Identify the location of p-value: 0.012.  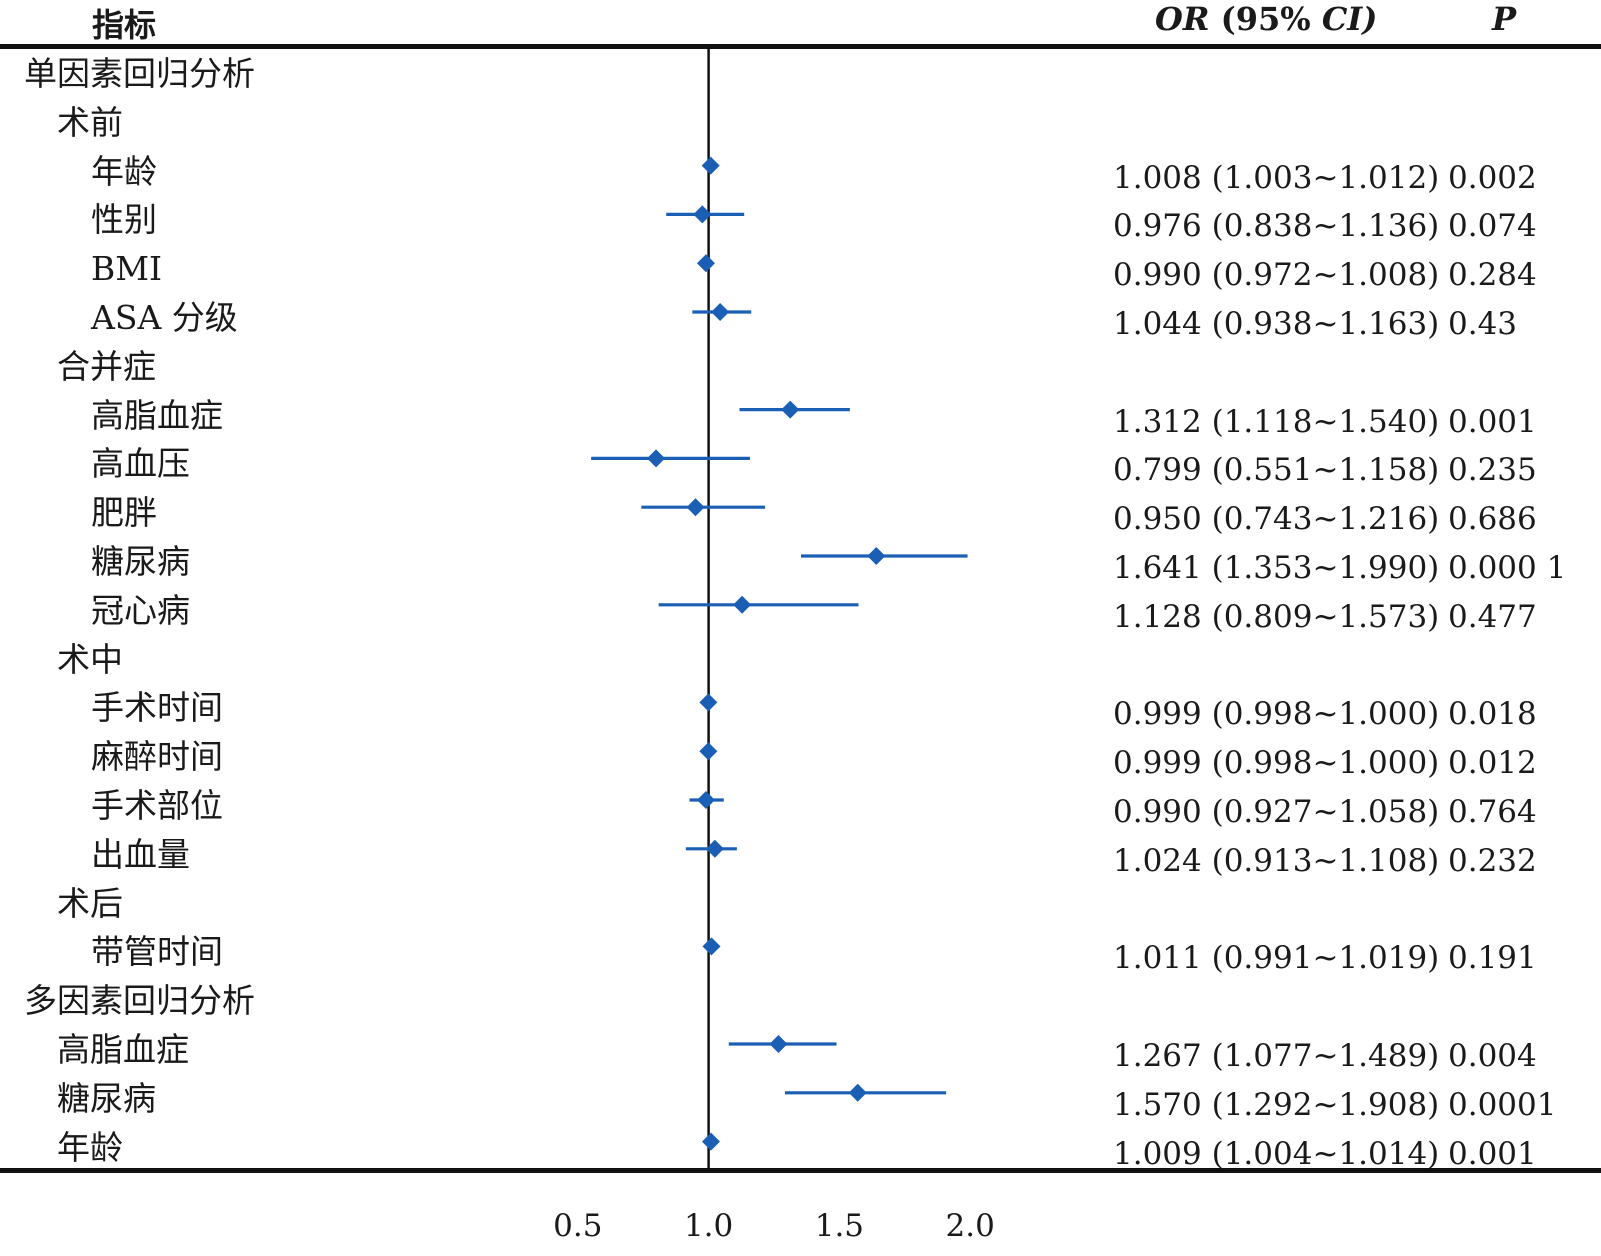
(1492, 763).